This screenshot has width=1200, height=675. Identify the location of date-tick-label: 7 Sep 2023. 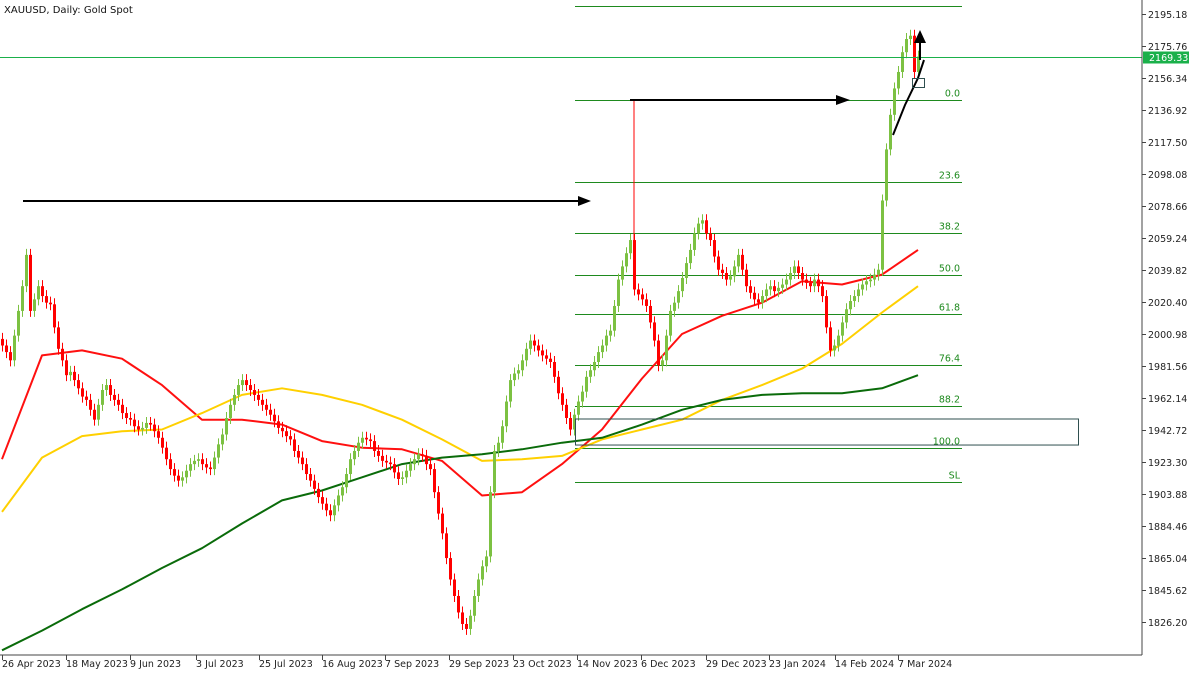
(412, 664).